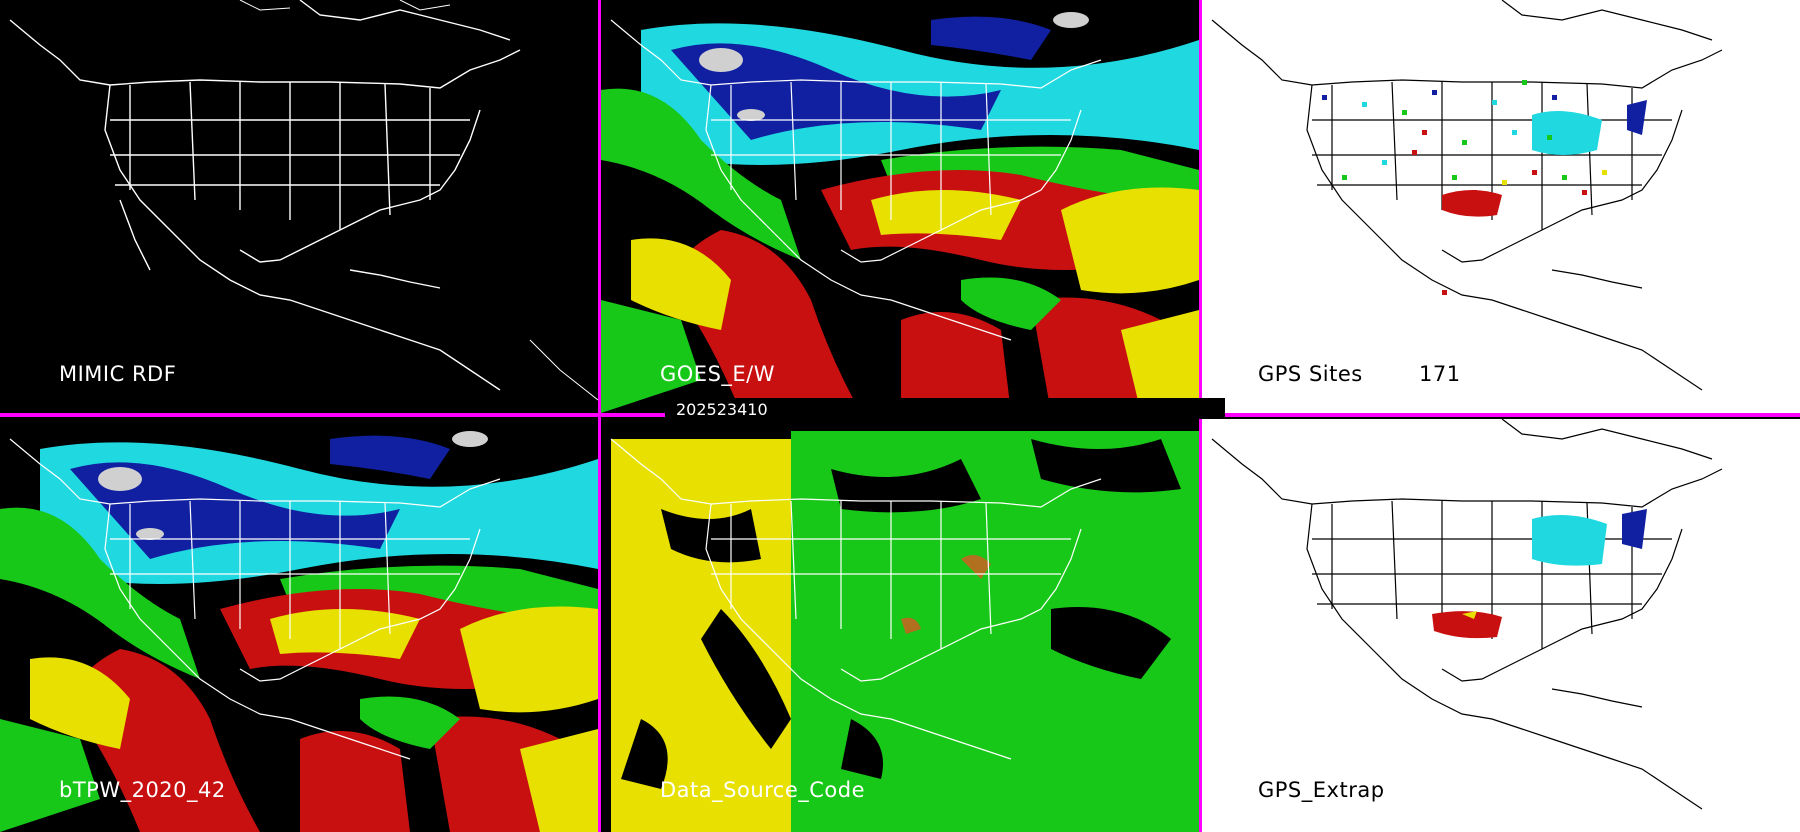 This screenshot has height=832, width=1800. What do you see at coordinates (718, 374) in the screenshot?
I see `panel-label-goes: GOES_E/W` at bounding box center [718, 374].